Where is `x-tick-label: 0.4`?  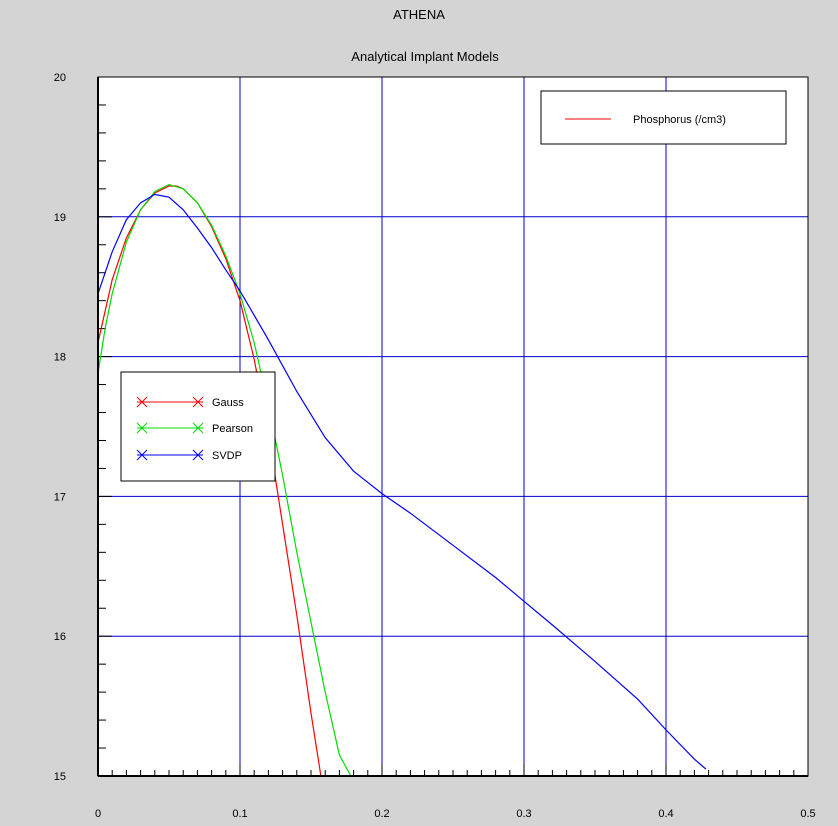 x-tick-label: 0.4 is located at coordinates (665, 814).